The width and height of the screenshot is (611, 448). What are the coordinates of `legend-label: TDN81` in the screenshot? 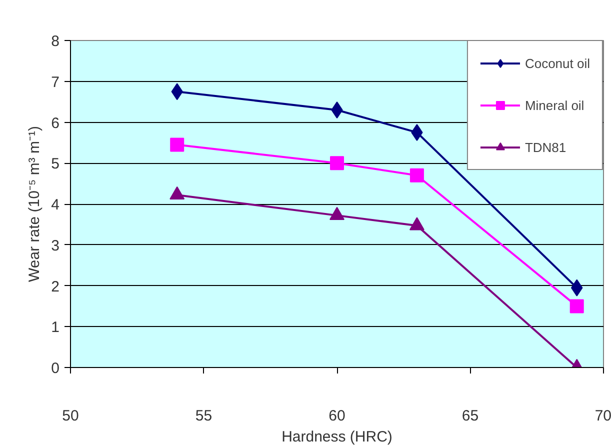 It's located at (545, 147).